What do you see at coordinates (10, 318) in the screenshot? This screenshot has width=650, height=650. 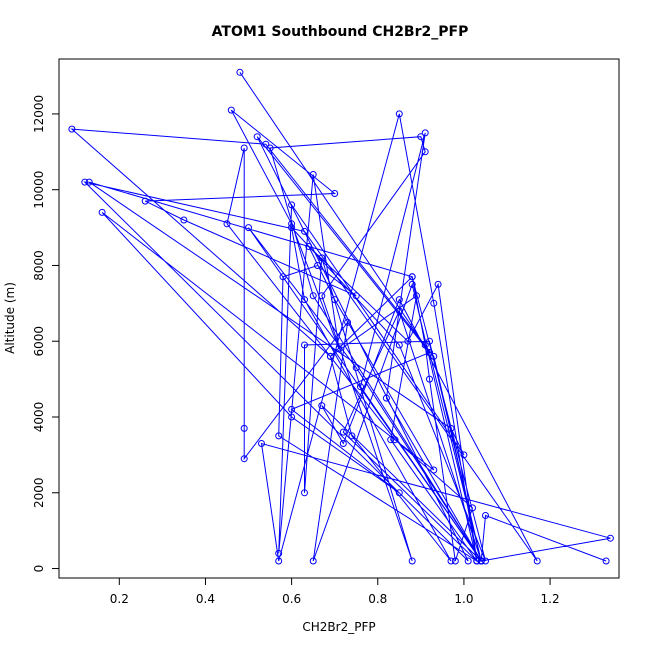 I see `y-axis-label: Altitude (m)` at bounding box center [10, 318].